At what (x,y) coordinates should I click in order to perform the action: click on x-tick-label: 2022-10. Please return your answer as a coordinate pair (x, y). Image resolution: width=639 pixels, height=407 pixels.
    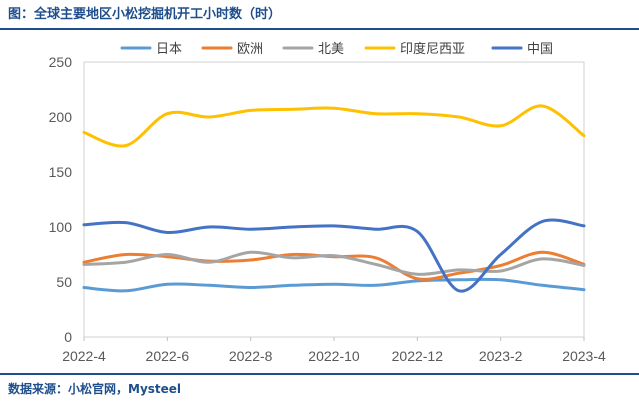
    Looking at the image, I should click on (334, 356).